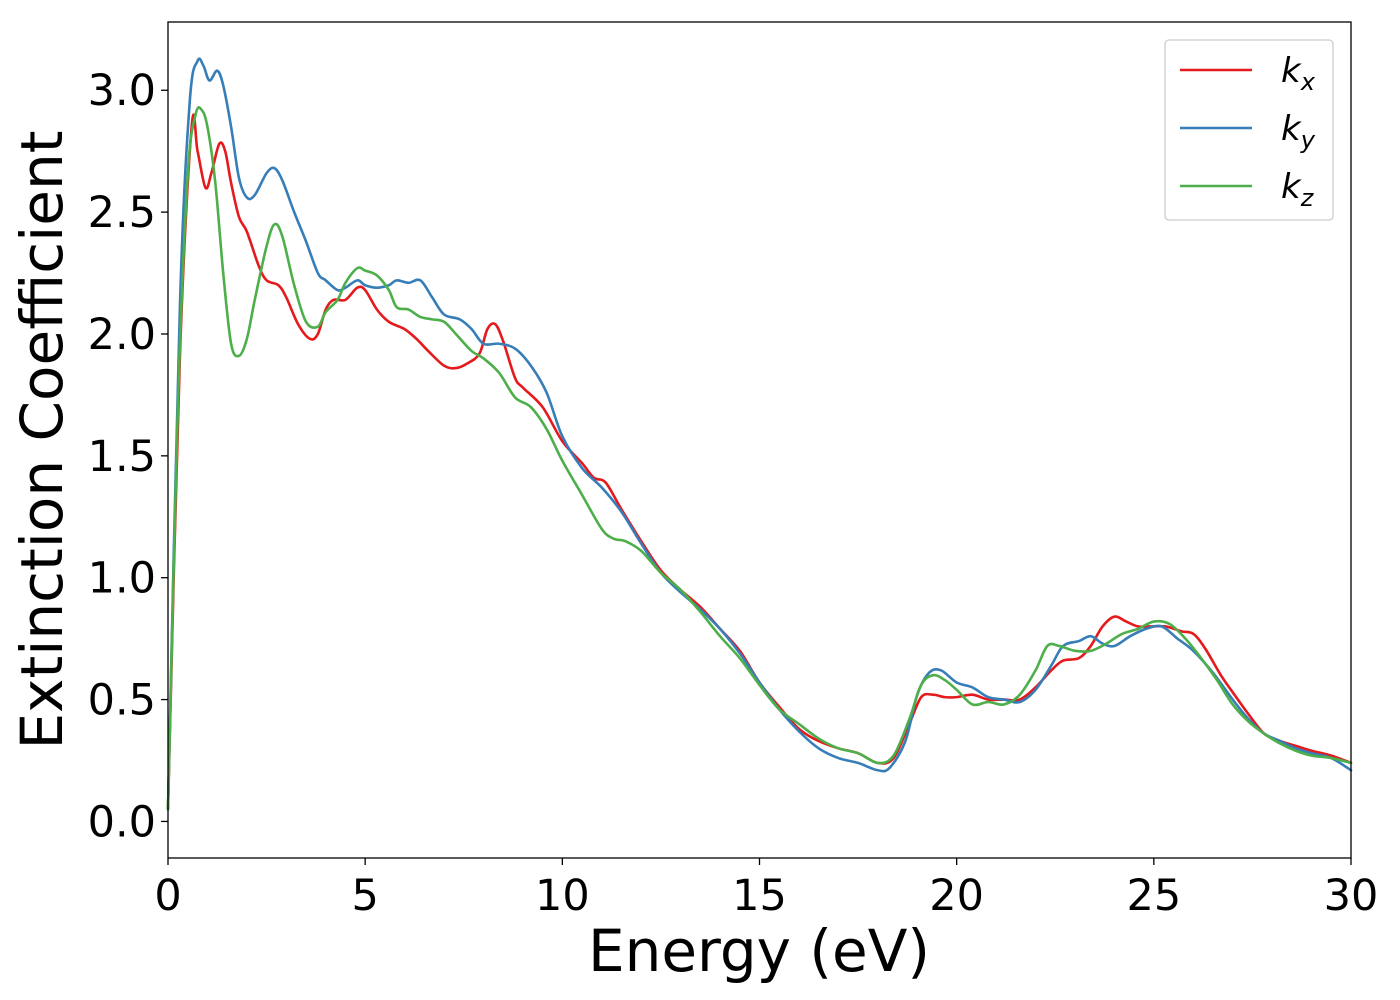  I want to click on y-tick-label-0: 0.0, so click(122, 822).